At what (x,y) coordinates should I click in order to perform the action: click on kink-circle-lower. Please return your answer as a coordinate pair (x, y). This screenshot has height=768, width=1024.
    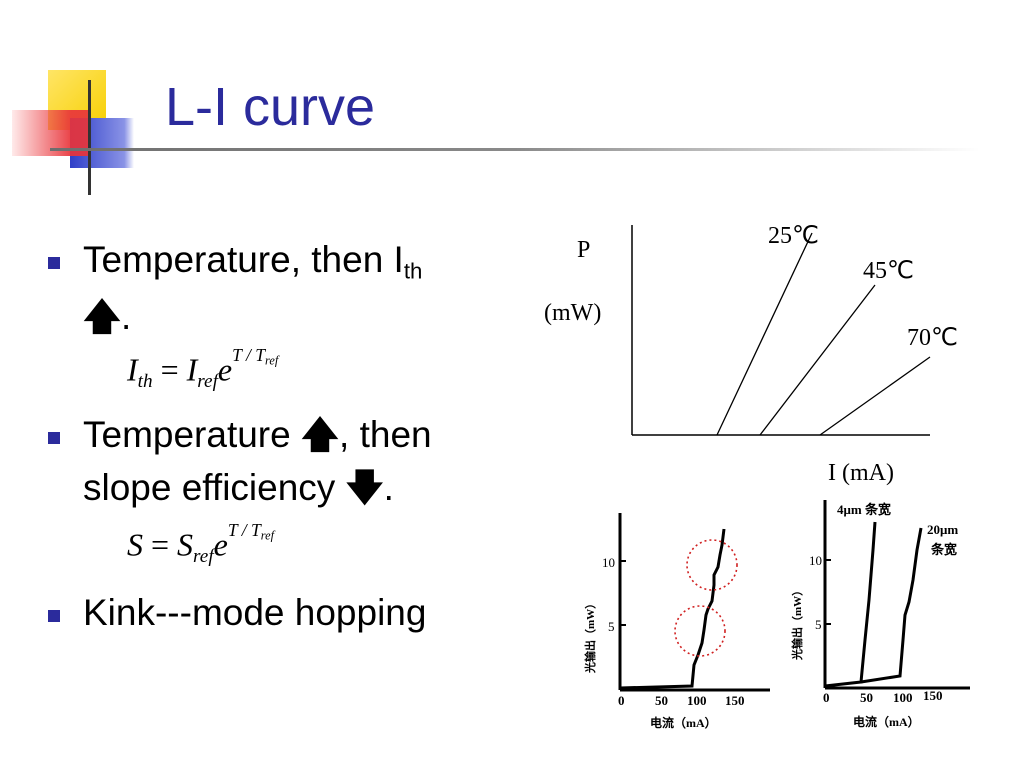
    Looking at the image, I should click on (700, 631).